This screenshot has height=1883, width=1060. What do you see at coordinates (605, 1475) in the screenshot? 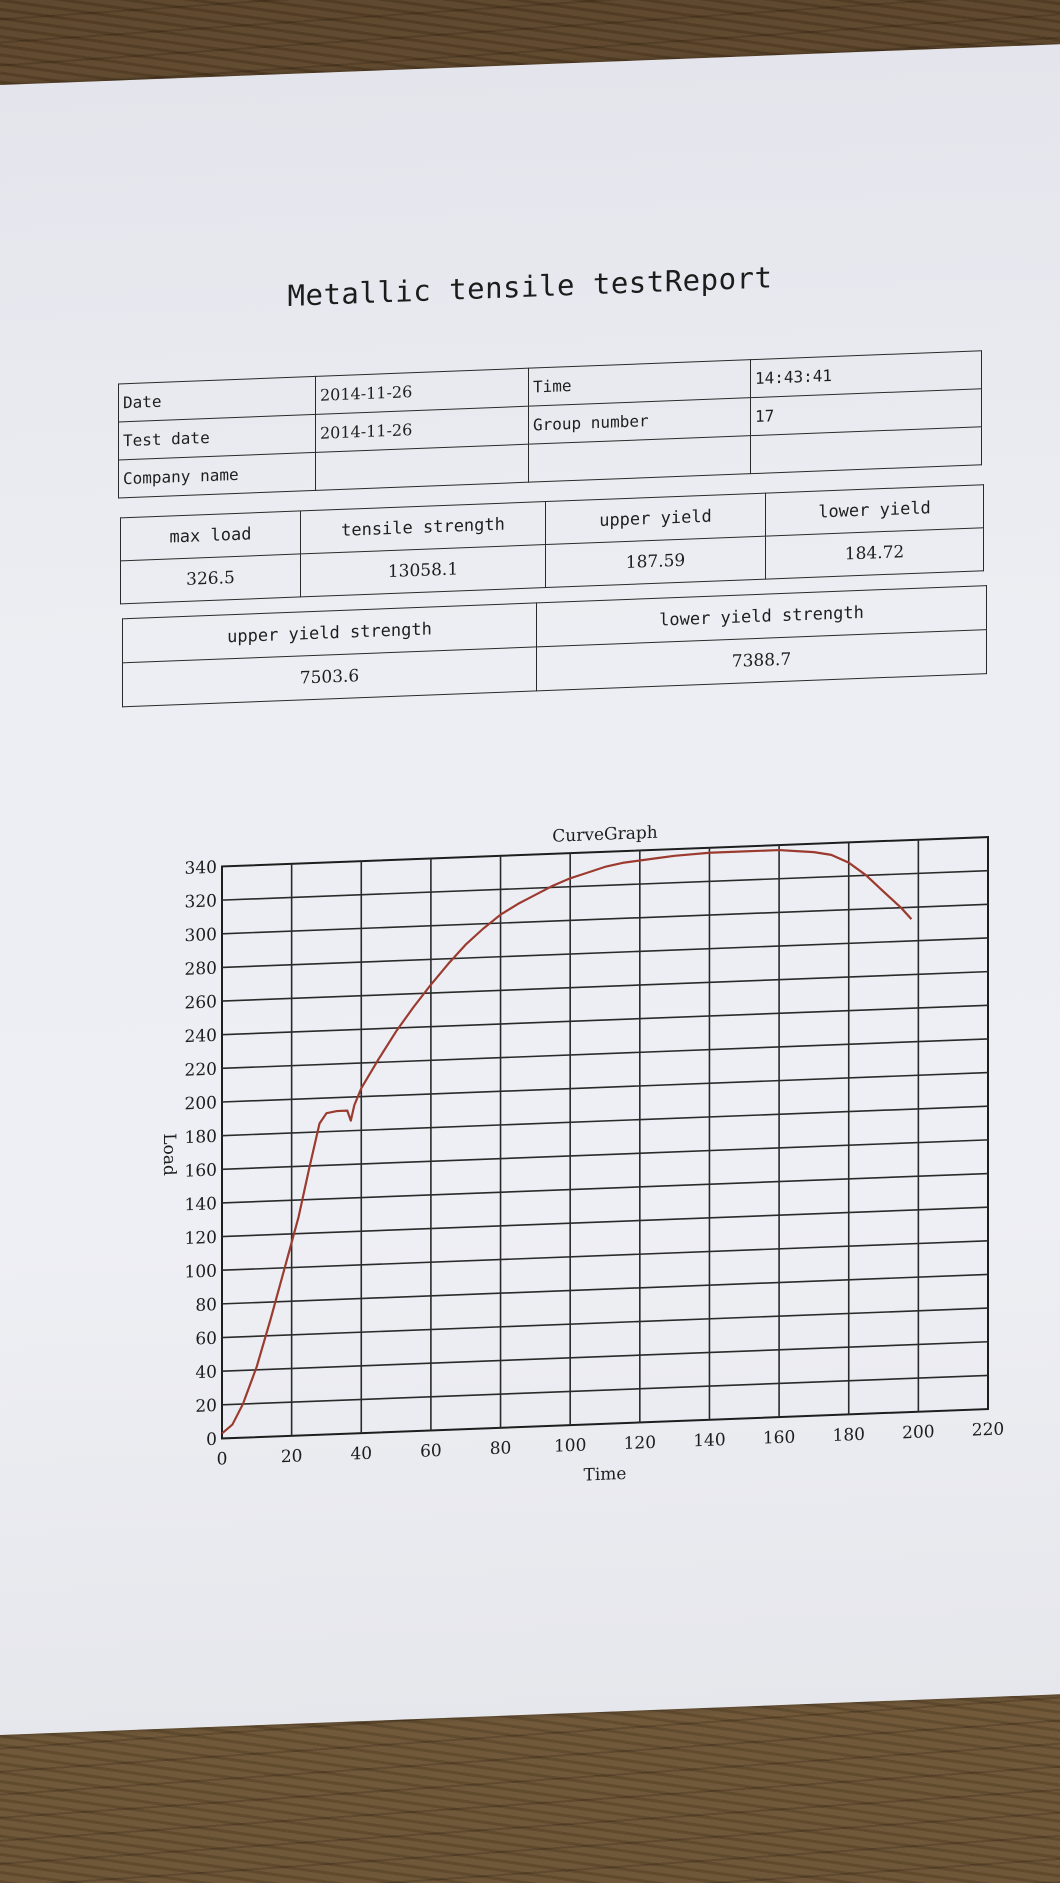
I see `x-axis-label: Time` at bounding box center [605, 1475].